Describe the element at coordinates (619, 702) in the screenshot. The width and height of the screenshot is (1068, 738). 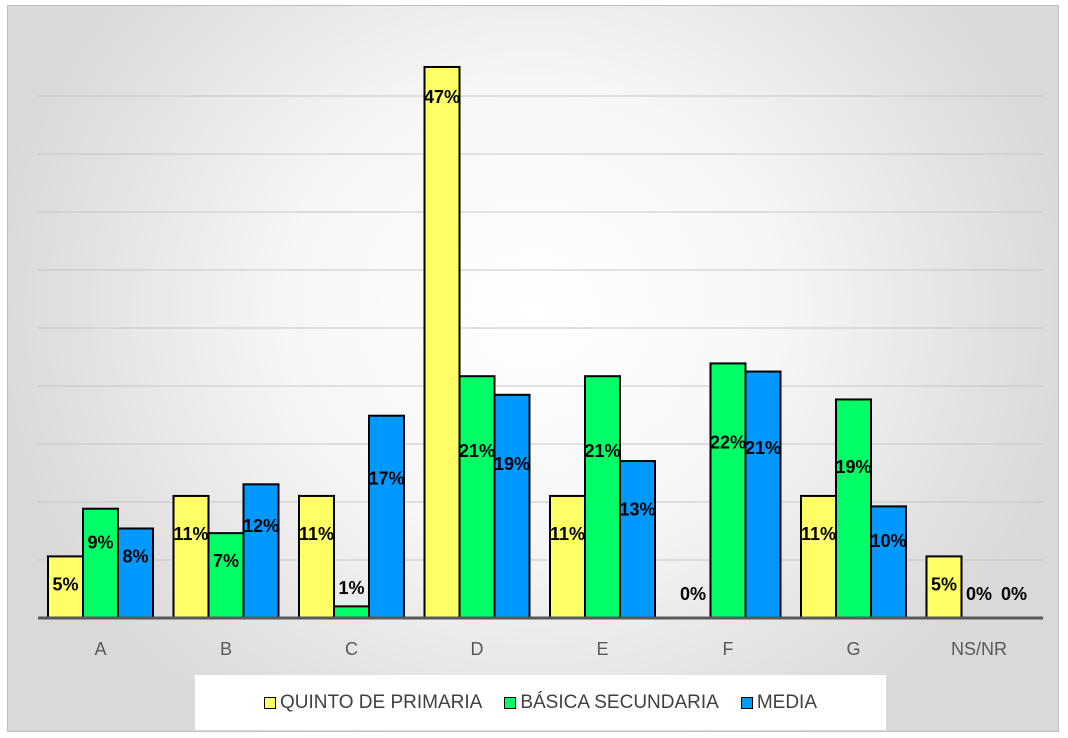
I see `legend-label-basica: BÁSICA SECUNDARIA` at that location.